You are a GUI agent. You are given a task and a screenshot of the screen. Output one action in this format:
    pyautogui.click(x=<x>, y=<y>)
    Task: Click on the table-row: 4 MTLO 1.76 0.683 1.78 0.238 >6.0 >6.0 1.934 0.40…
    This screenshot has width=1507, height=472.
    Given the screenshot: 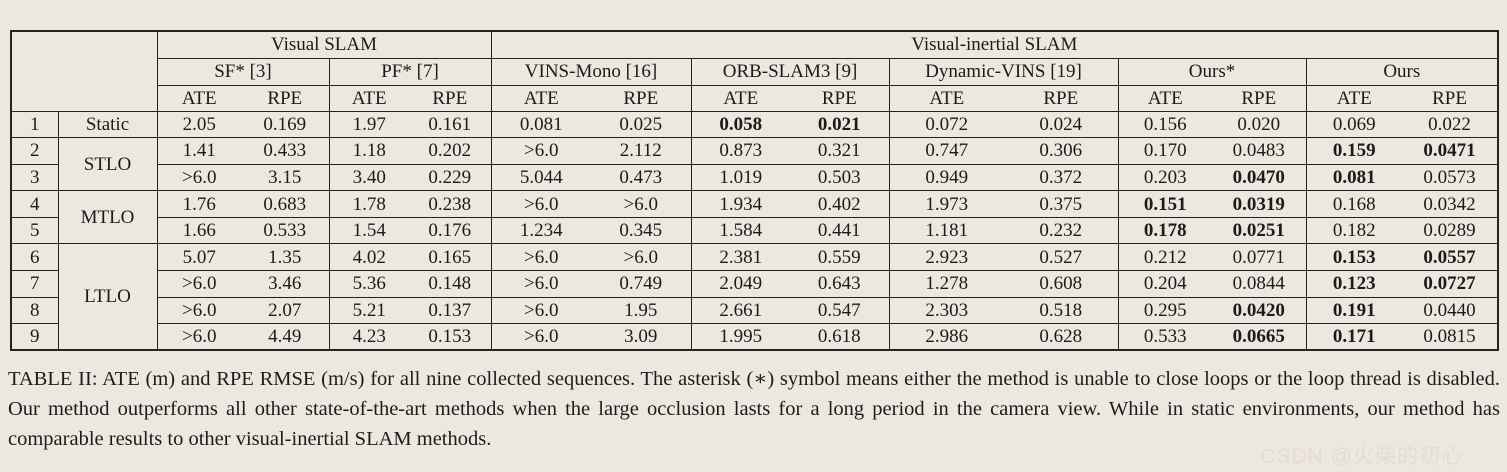 What is the action you would take?
    pyautogui.click(x=755, y=217)
    